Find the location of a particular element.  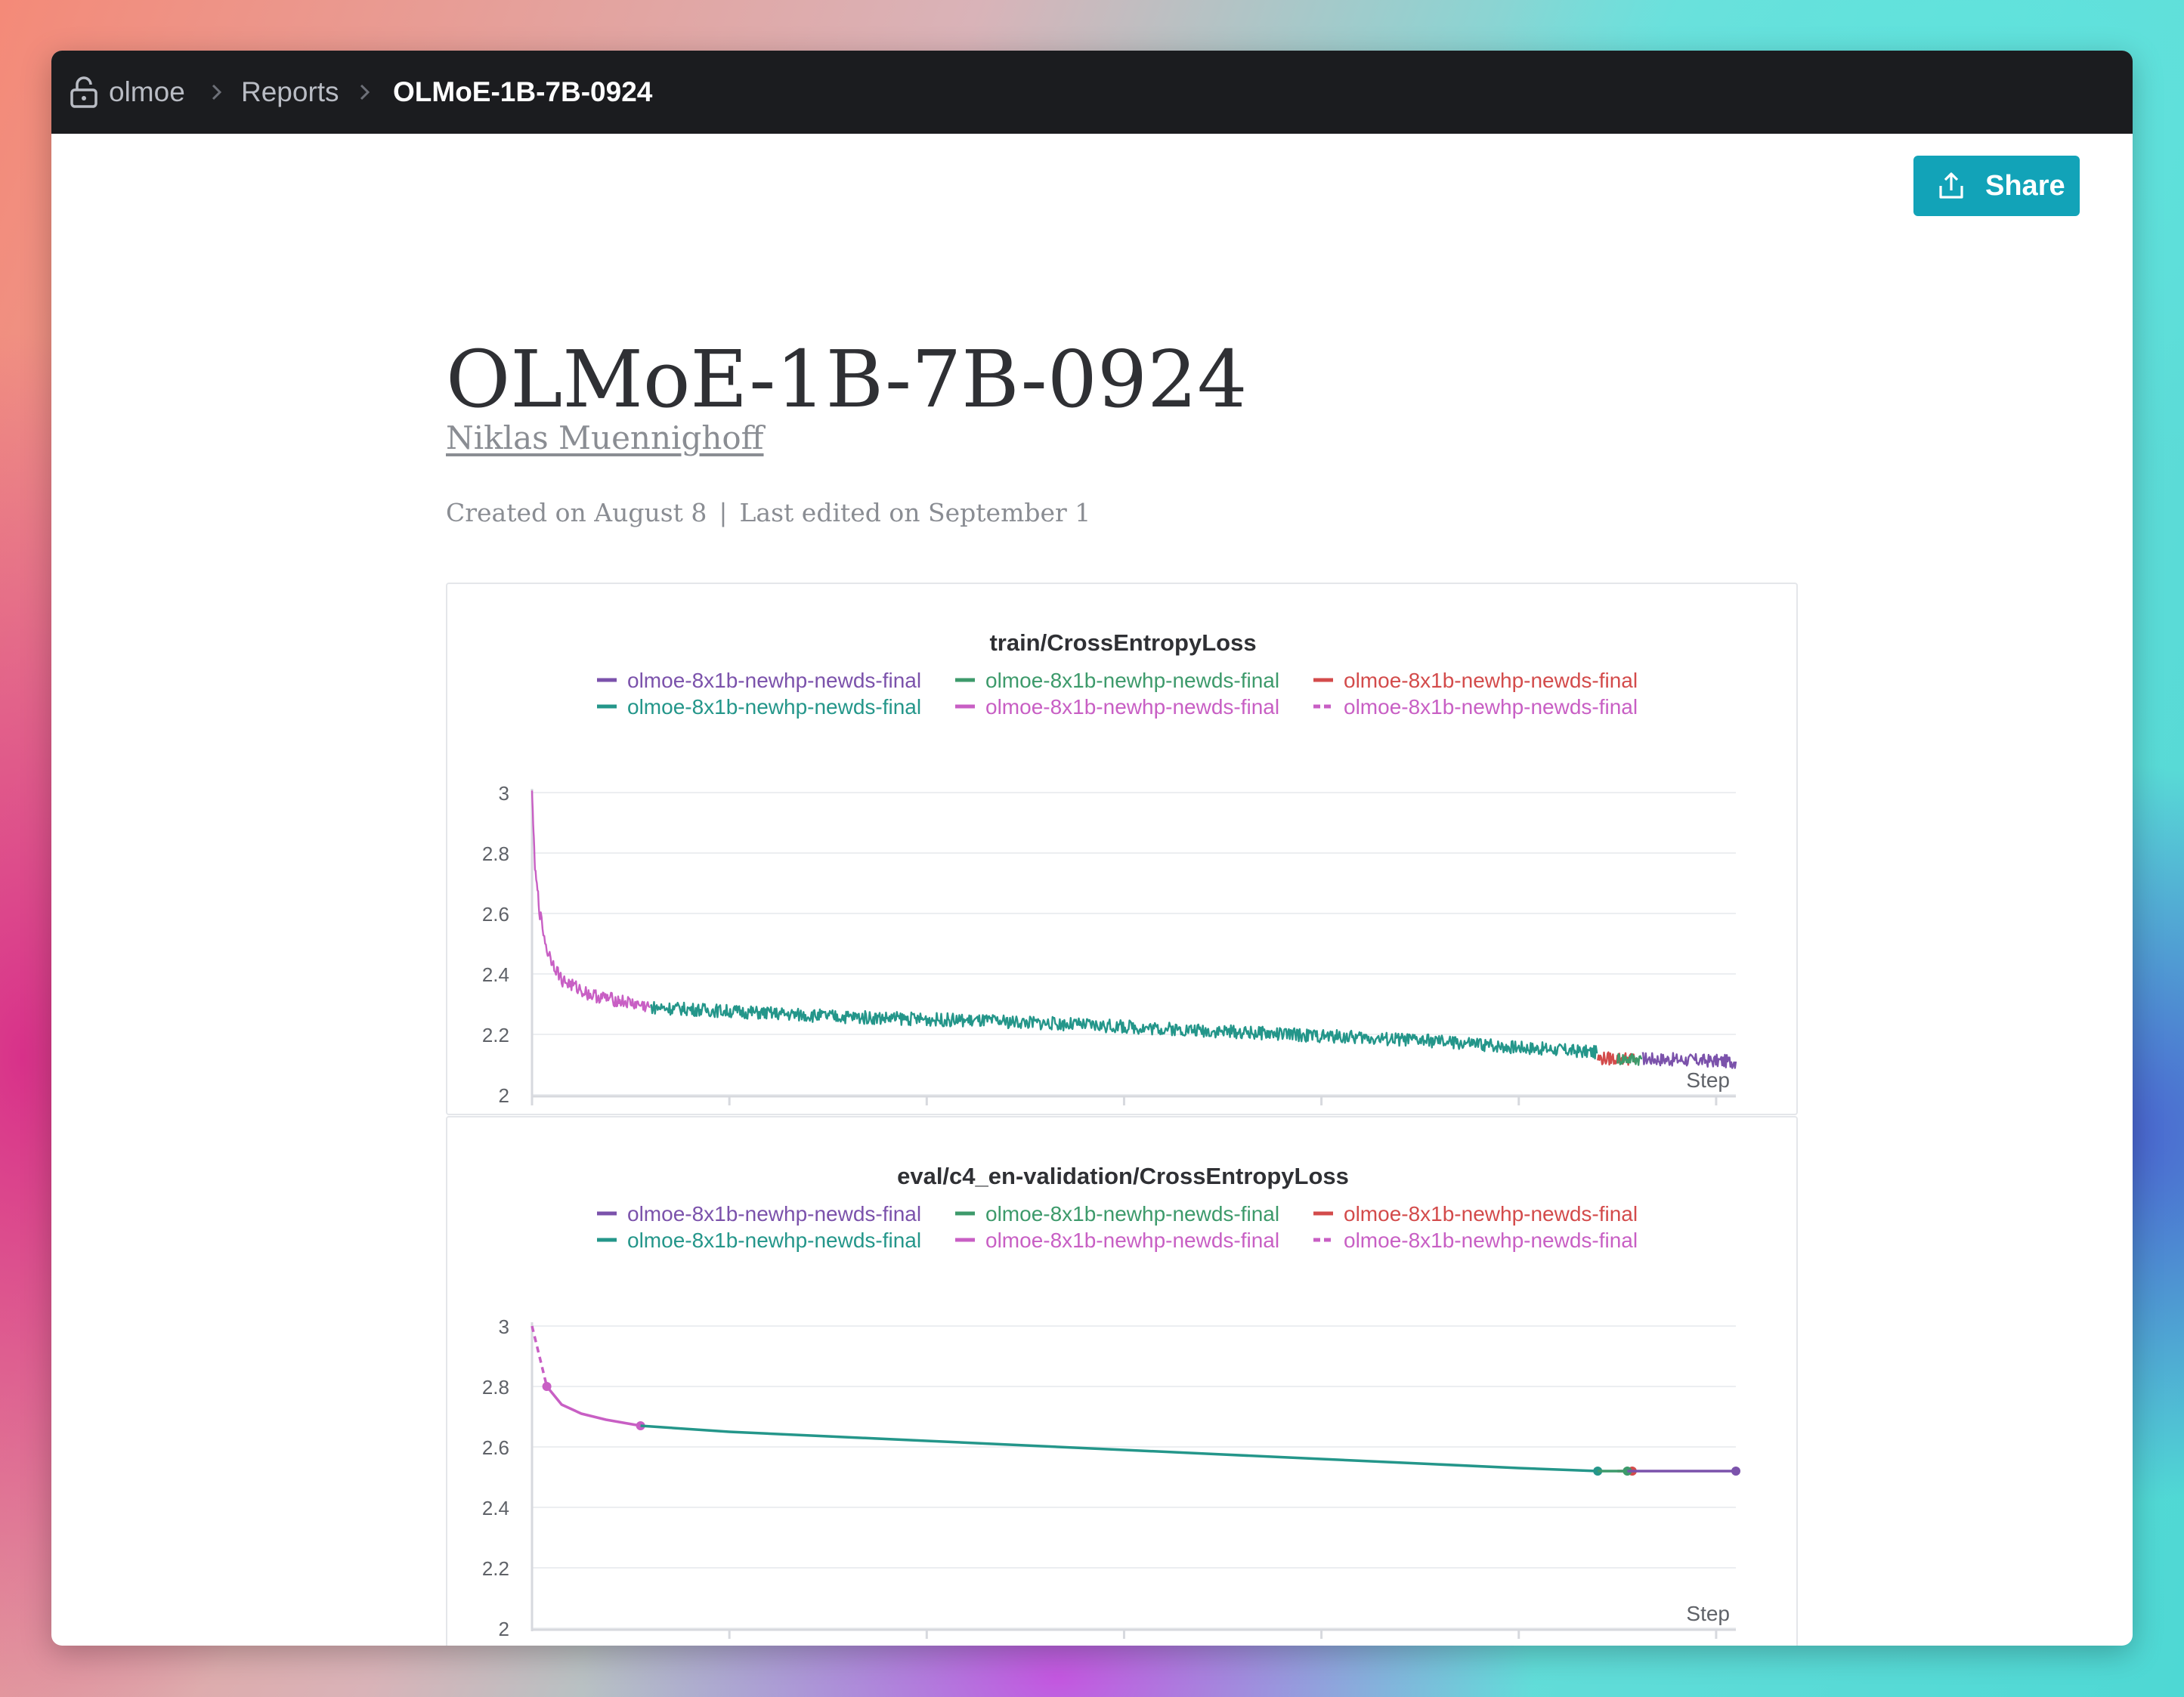

share-button-label: Share is located at coordinates (2025, 186).